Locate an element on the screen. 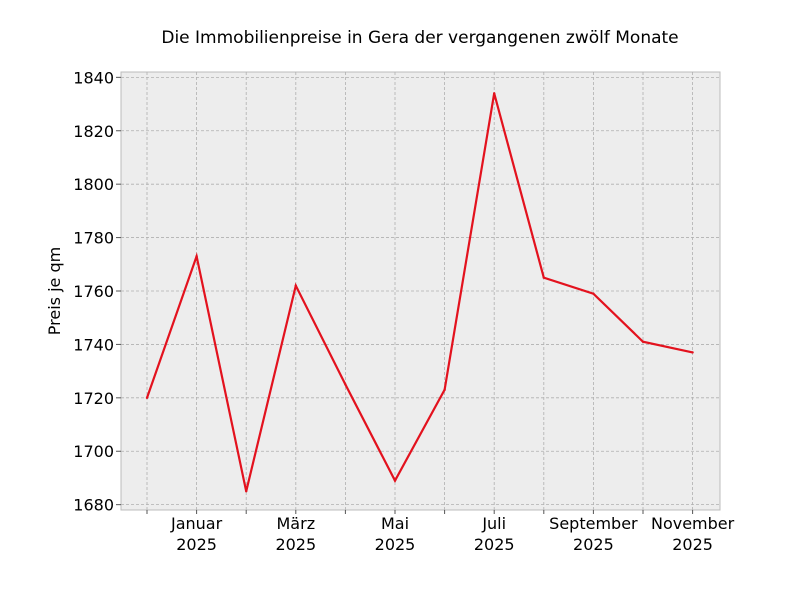 The width and height of the screenshot is (800, 600). x-tick-label-month: März is located at coordinates (296, 523).